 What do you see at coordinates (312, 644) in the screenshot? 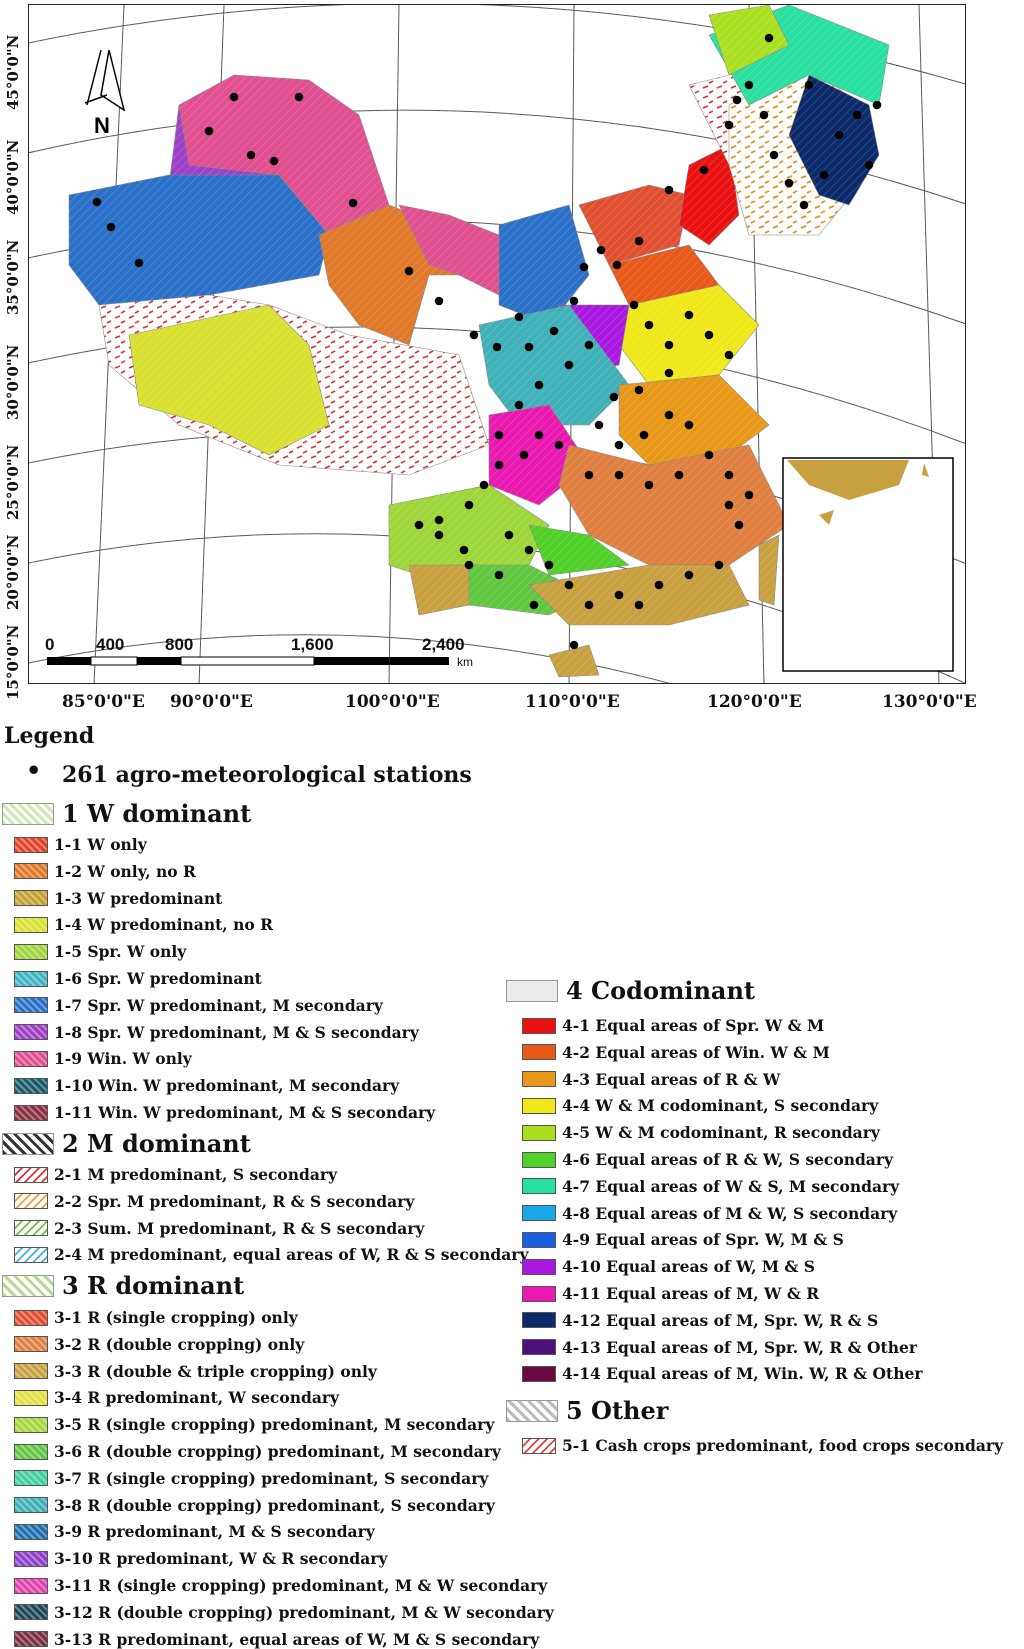
I see `scale-label-1600: 1,600` at bounding box center [312, 644].